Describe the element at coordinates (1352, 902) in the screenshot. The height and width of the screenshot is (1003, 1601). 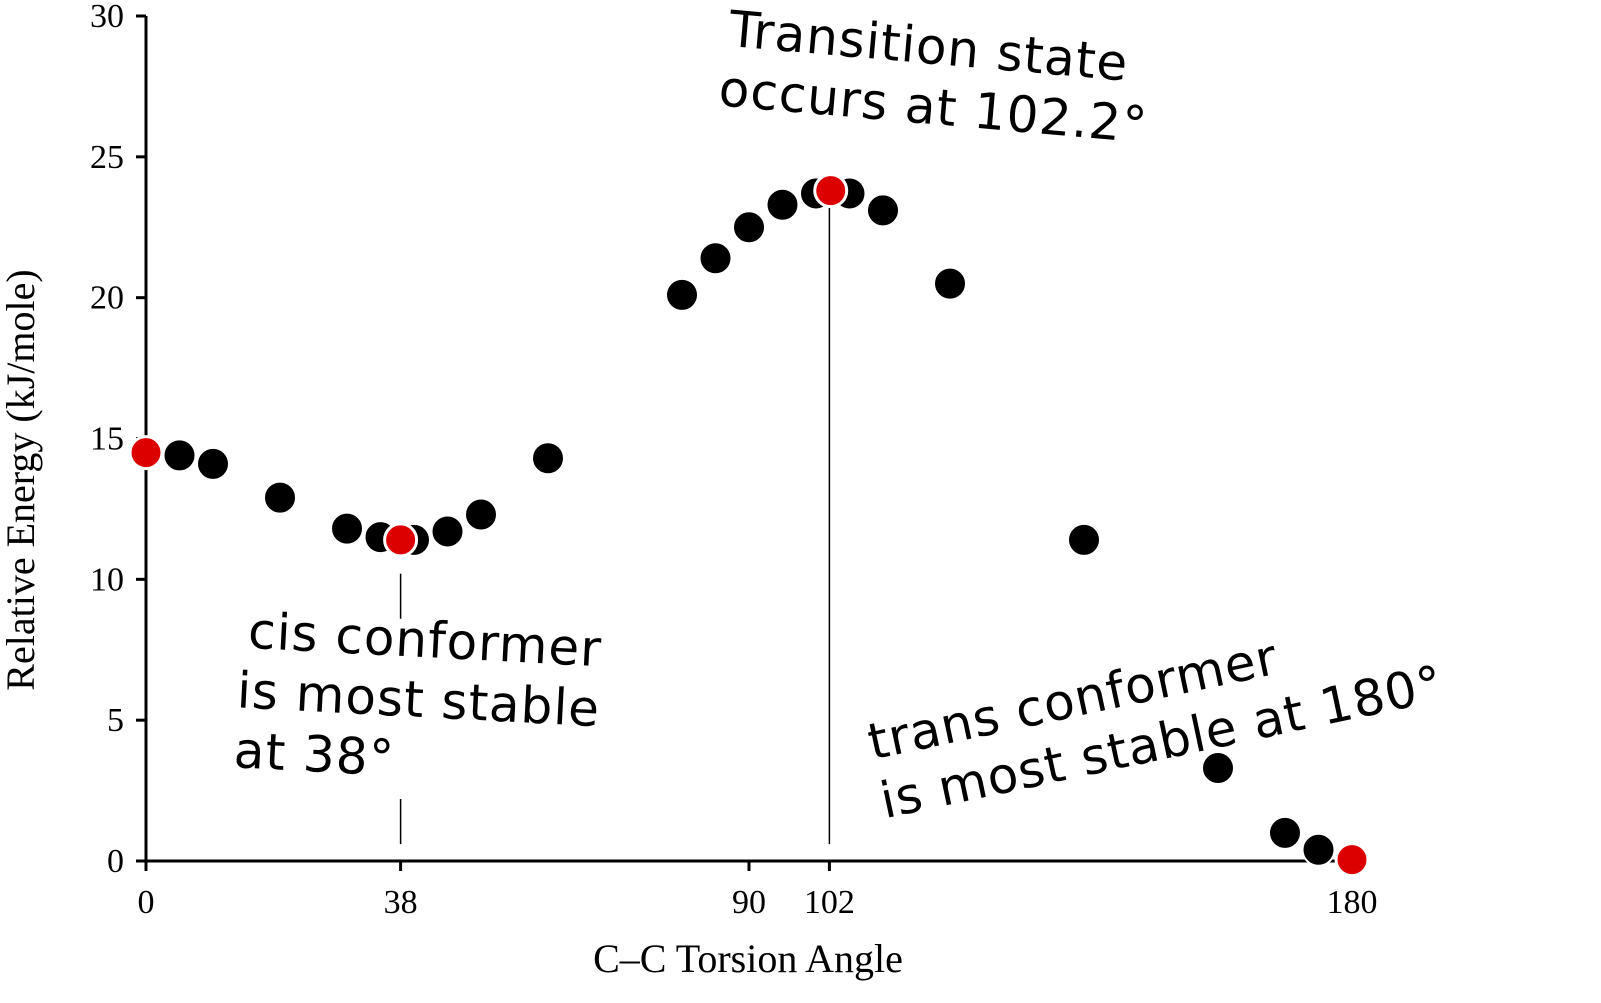
I see `x-tick-label: 180` at that location.